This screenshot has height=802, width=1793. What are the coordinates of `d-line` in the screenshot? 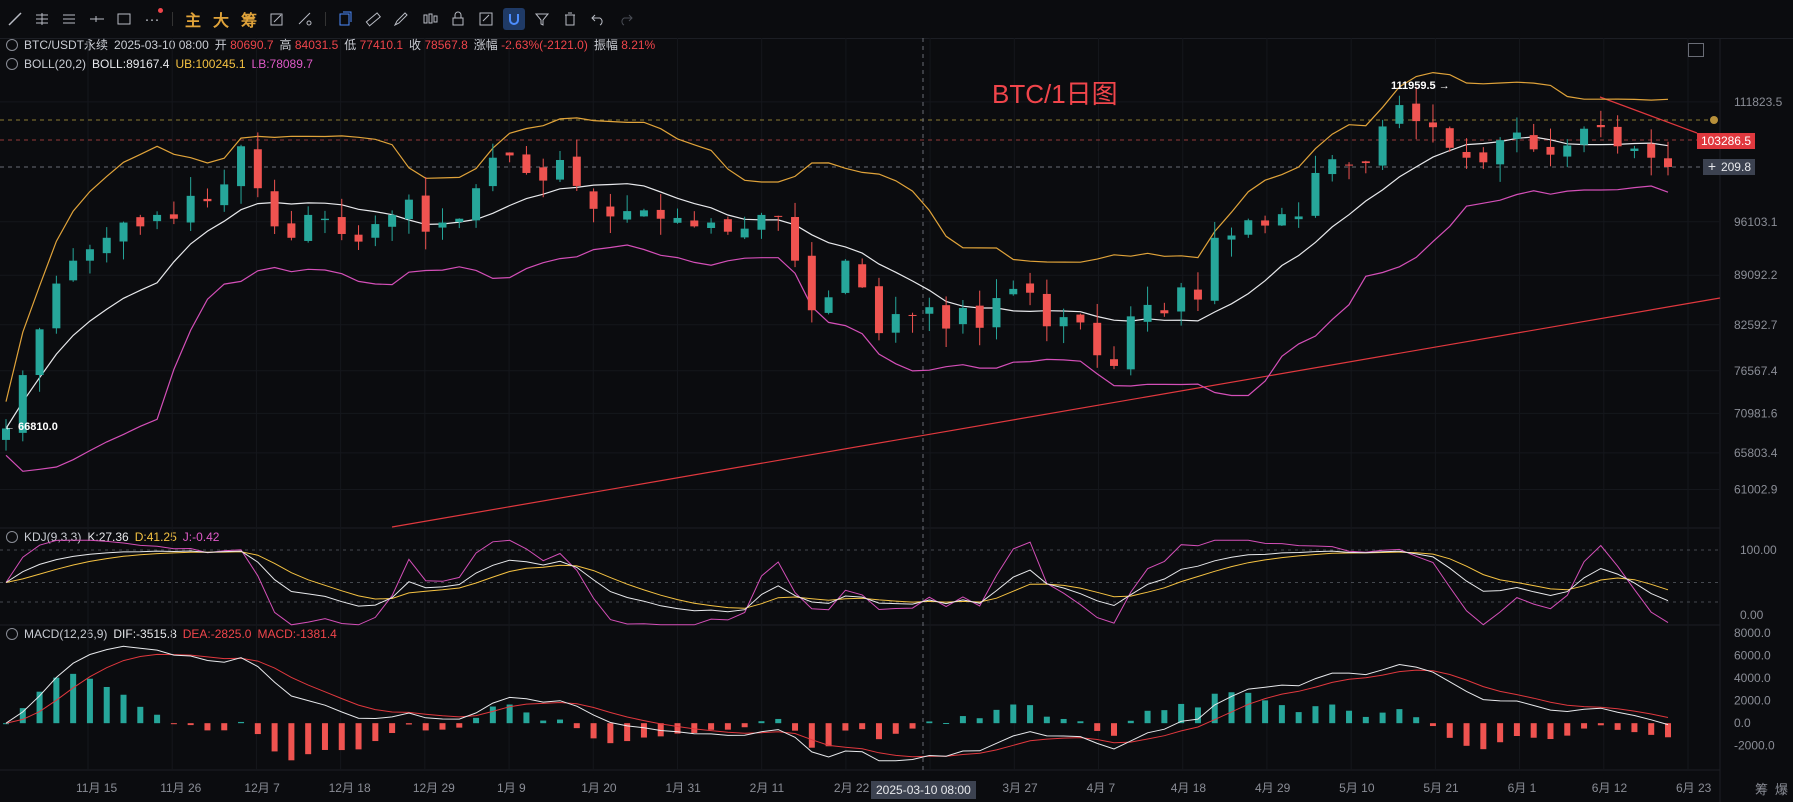 It's located at (837, 580).